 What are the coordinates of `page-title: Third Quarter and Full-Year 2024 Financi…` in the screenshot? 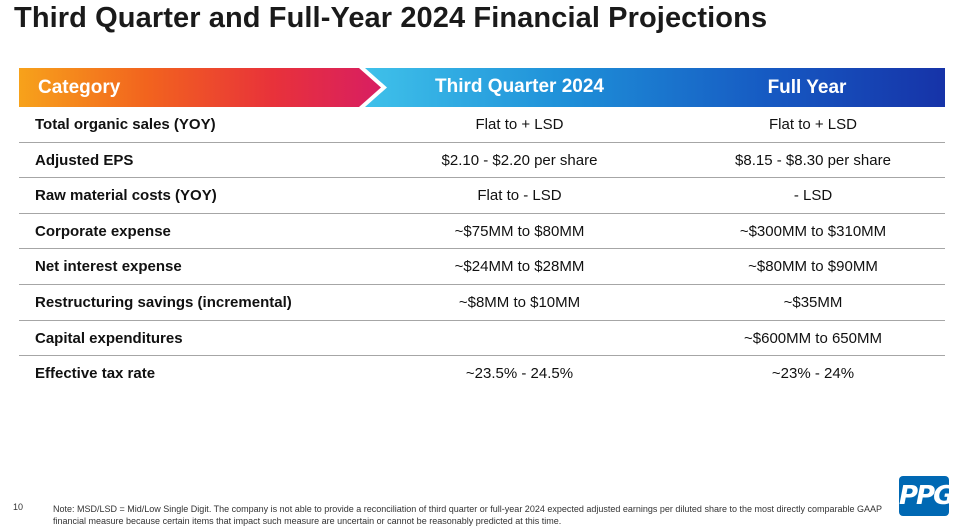 It's located at (391, 18).